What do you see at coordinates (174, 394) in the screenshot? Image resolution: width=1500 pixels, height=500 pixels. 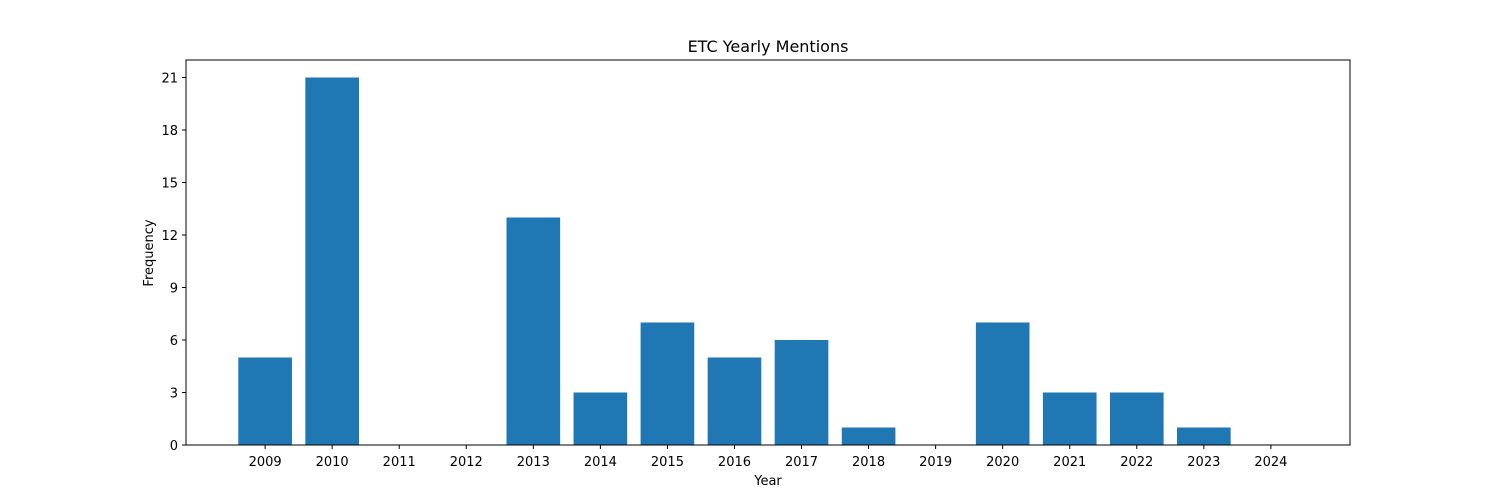 I see `y-tick-label-3: 3` at bounding box center [174, 394].